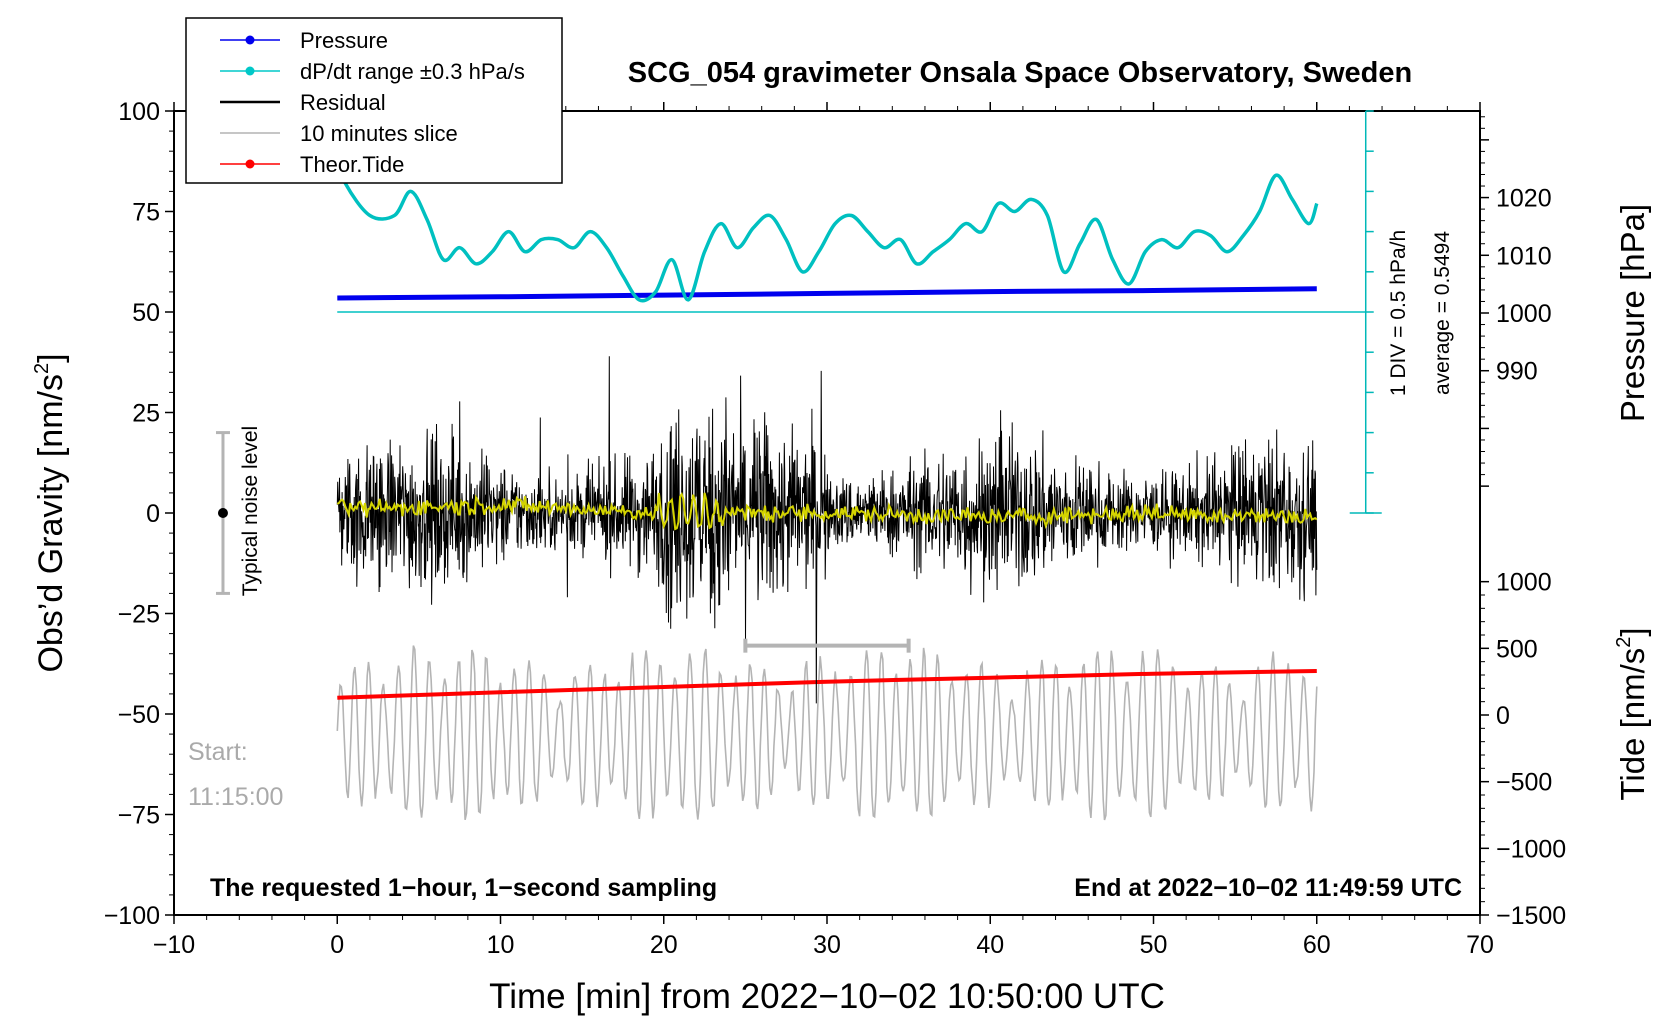  I want to click on start-time: 11:15:00, so click(235, 797).